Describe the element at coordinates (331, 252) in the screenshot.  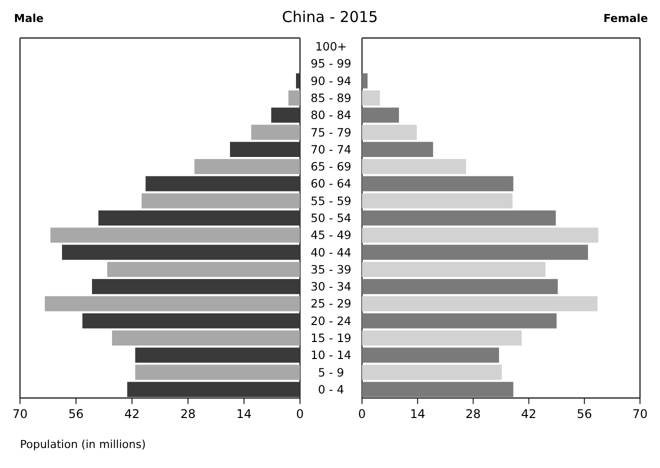
I see `y-tick-label: 40 - 44` at that location.